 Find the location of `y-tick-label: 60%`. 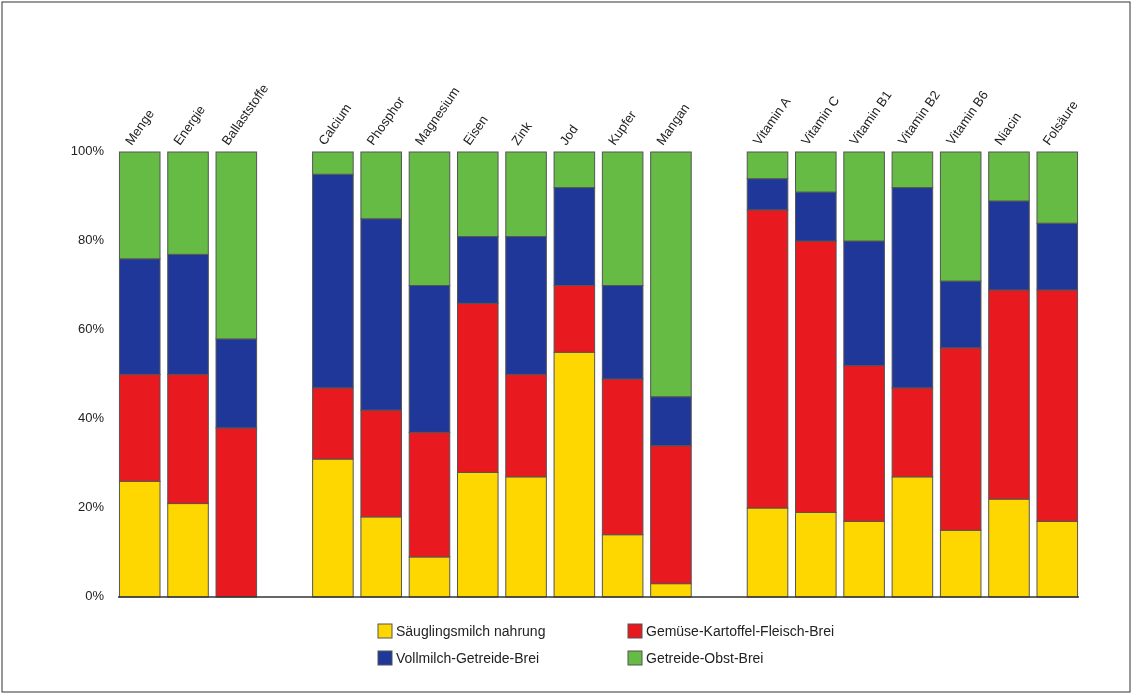

y-tick-label: 60% is located at coordinates (91, 329).